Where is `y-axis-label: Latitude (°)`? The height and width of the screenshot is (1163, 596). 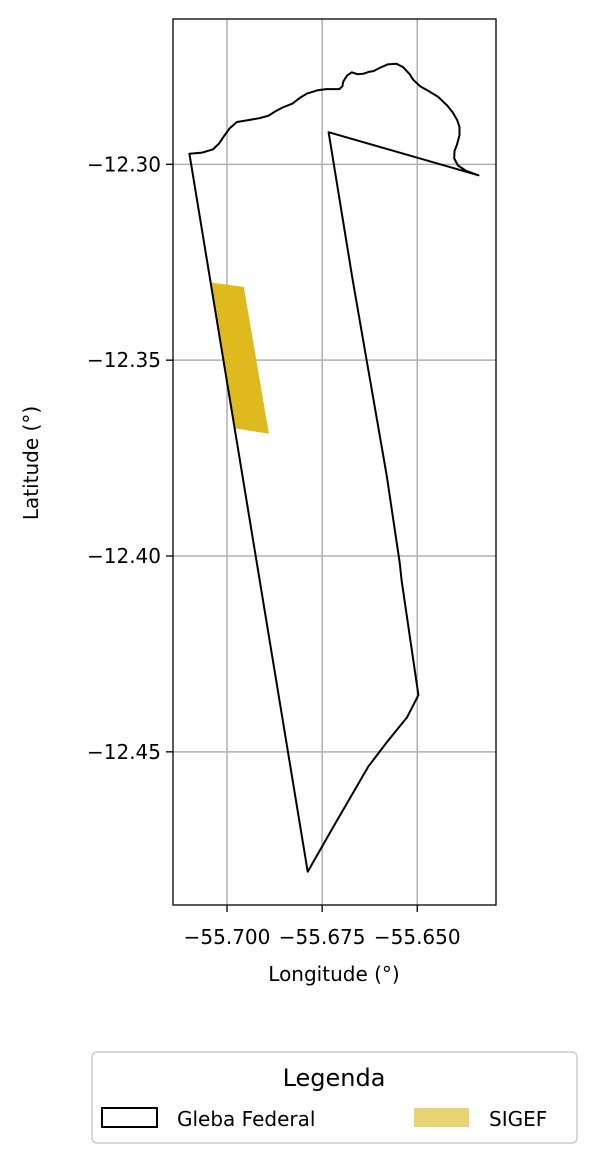
y-axis-label: Latitude (°) is located at coordinates (31, 463).